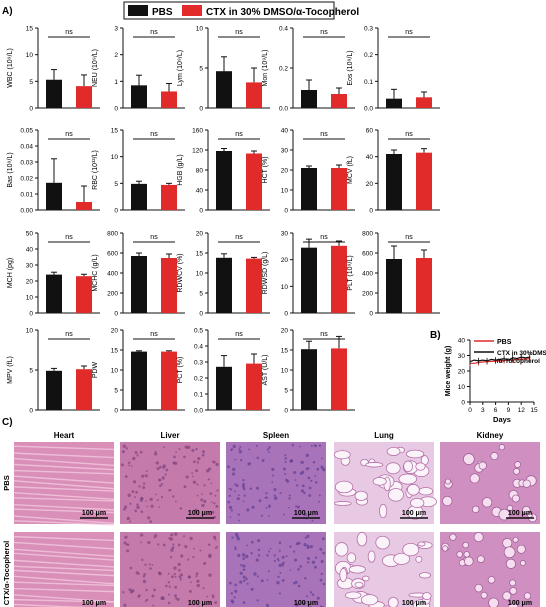  Describe the element at coordinates (448, 371) in the screenshot. I see `y-axis-label: Mice weight (g)` at that location.